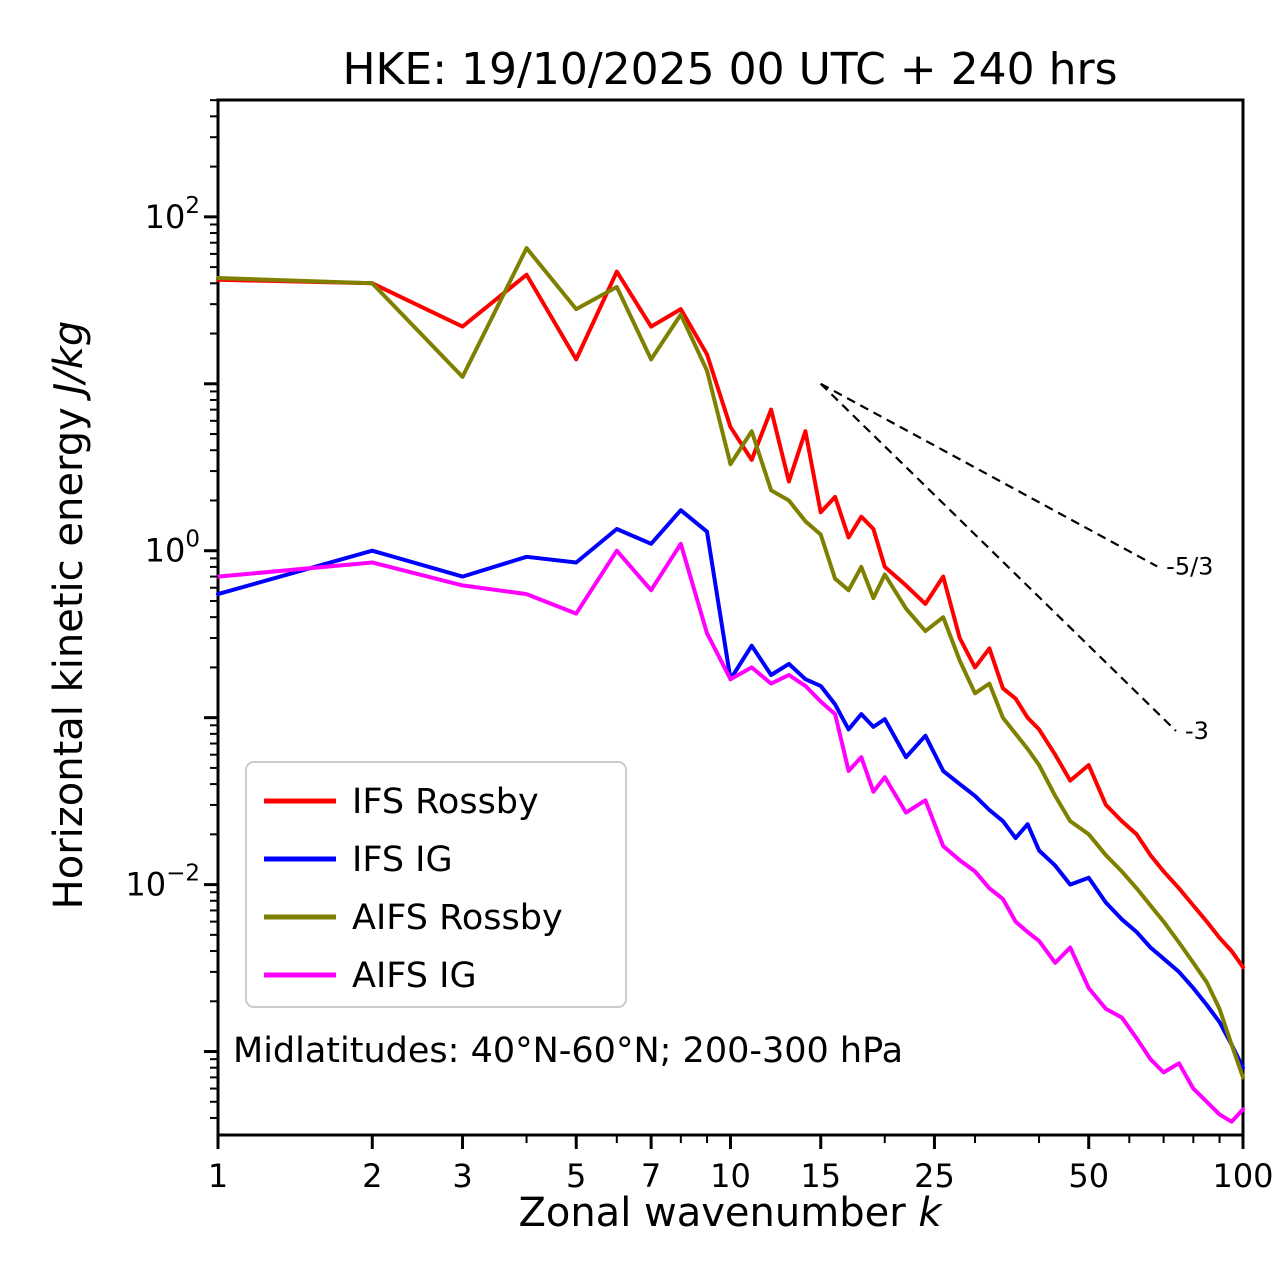  What do you see at coordinates (934, 1176) in the screenshot?
I see `x-tick-label: 25` at bounding box center [934, 1176].